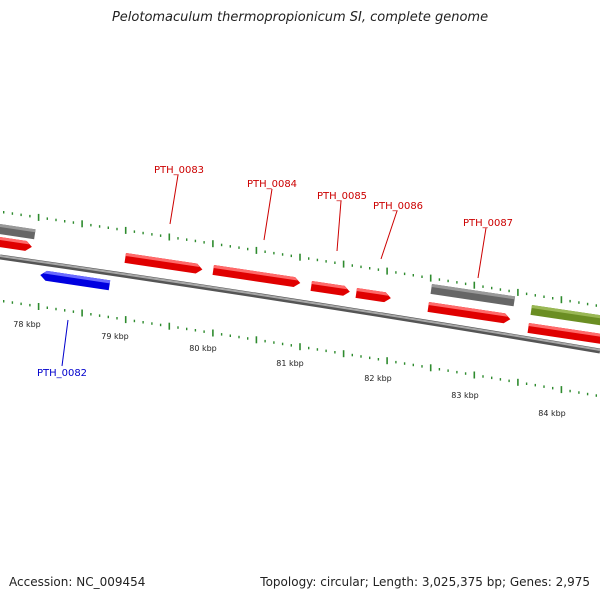 This screenshot has width=600, height=600. Describe the element at coordinates (16, 243) in the screenshot. I see `gene-red-left` at that location.